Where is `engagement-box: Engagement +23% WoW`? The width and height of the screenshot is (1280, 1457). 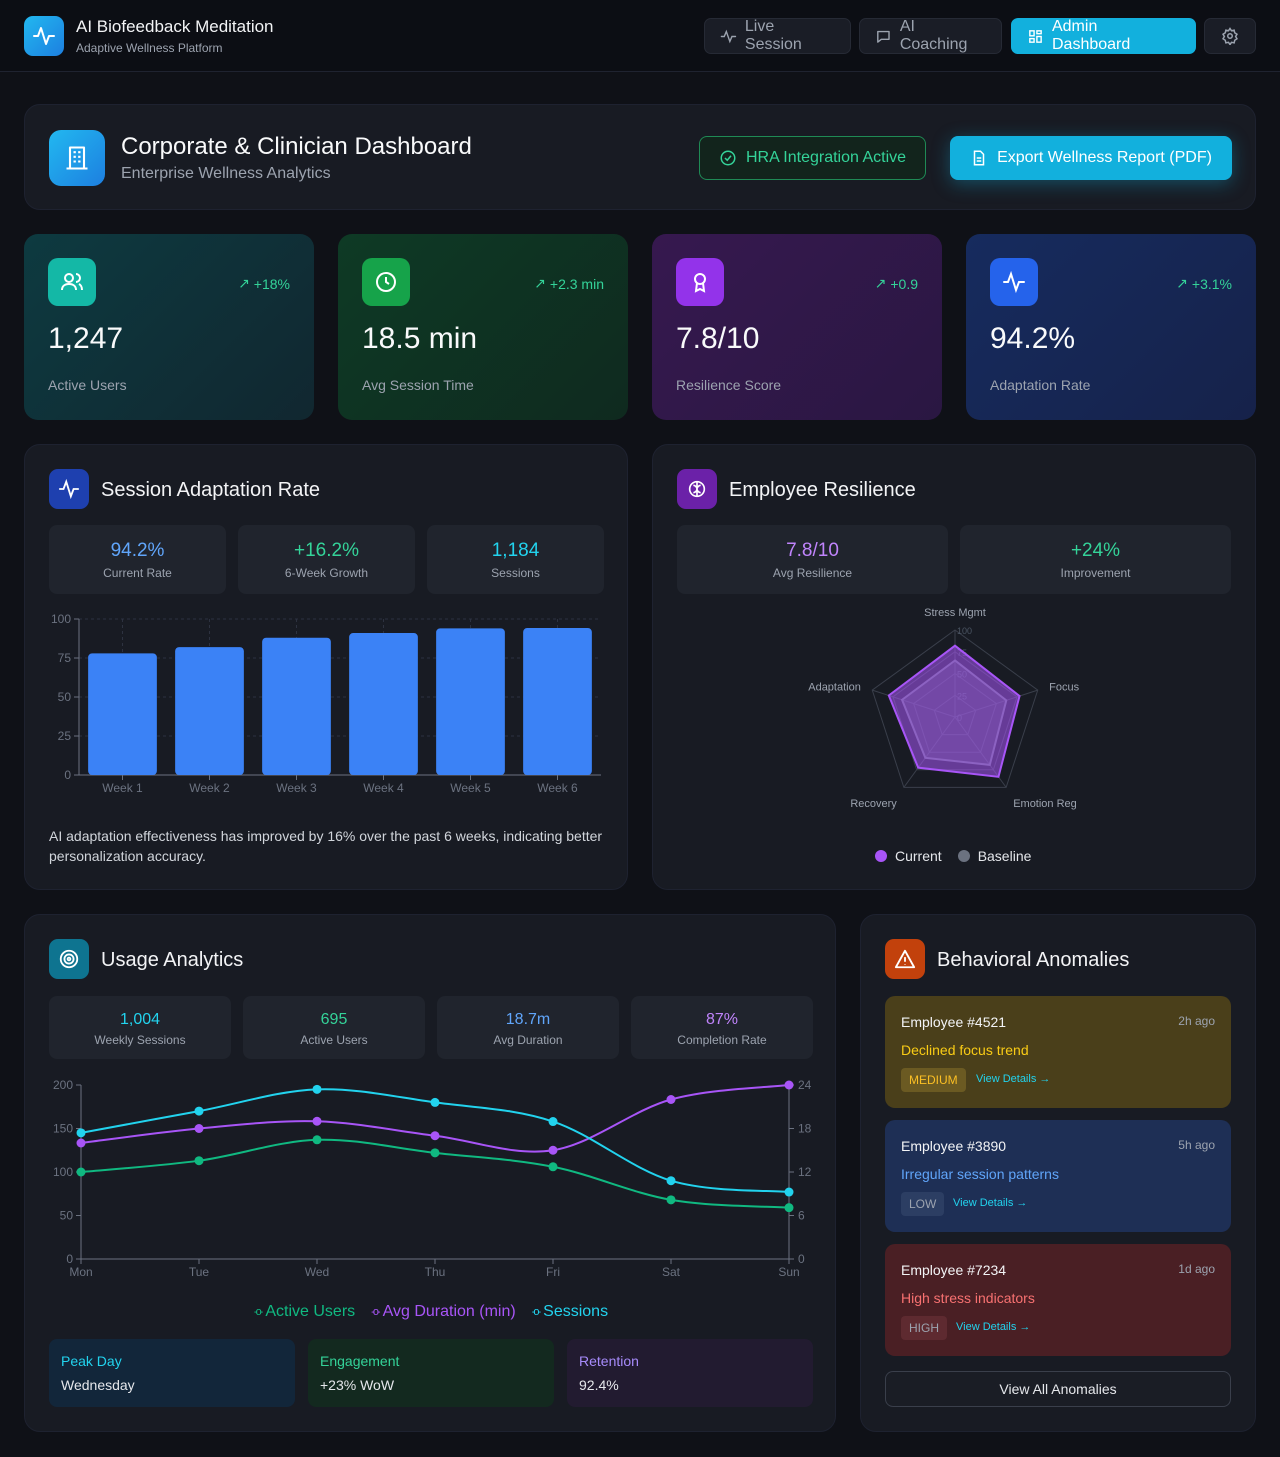
engagement-box: Engagement +23% WoW is located at coordinates (431, 1373).